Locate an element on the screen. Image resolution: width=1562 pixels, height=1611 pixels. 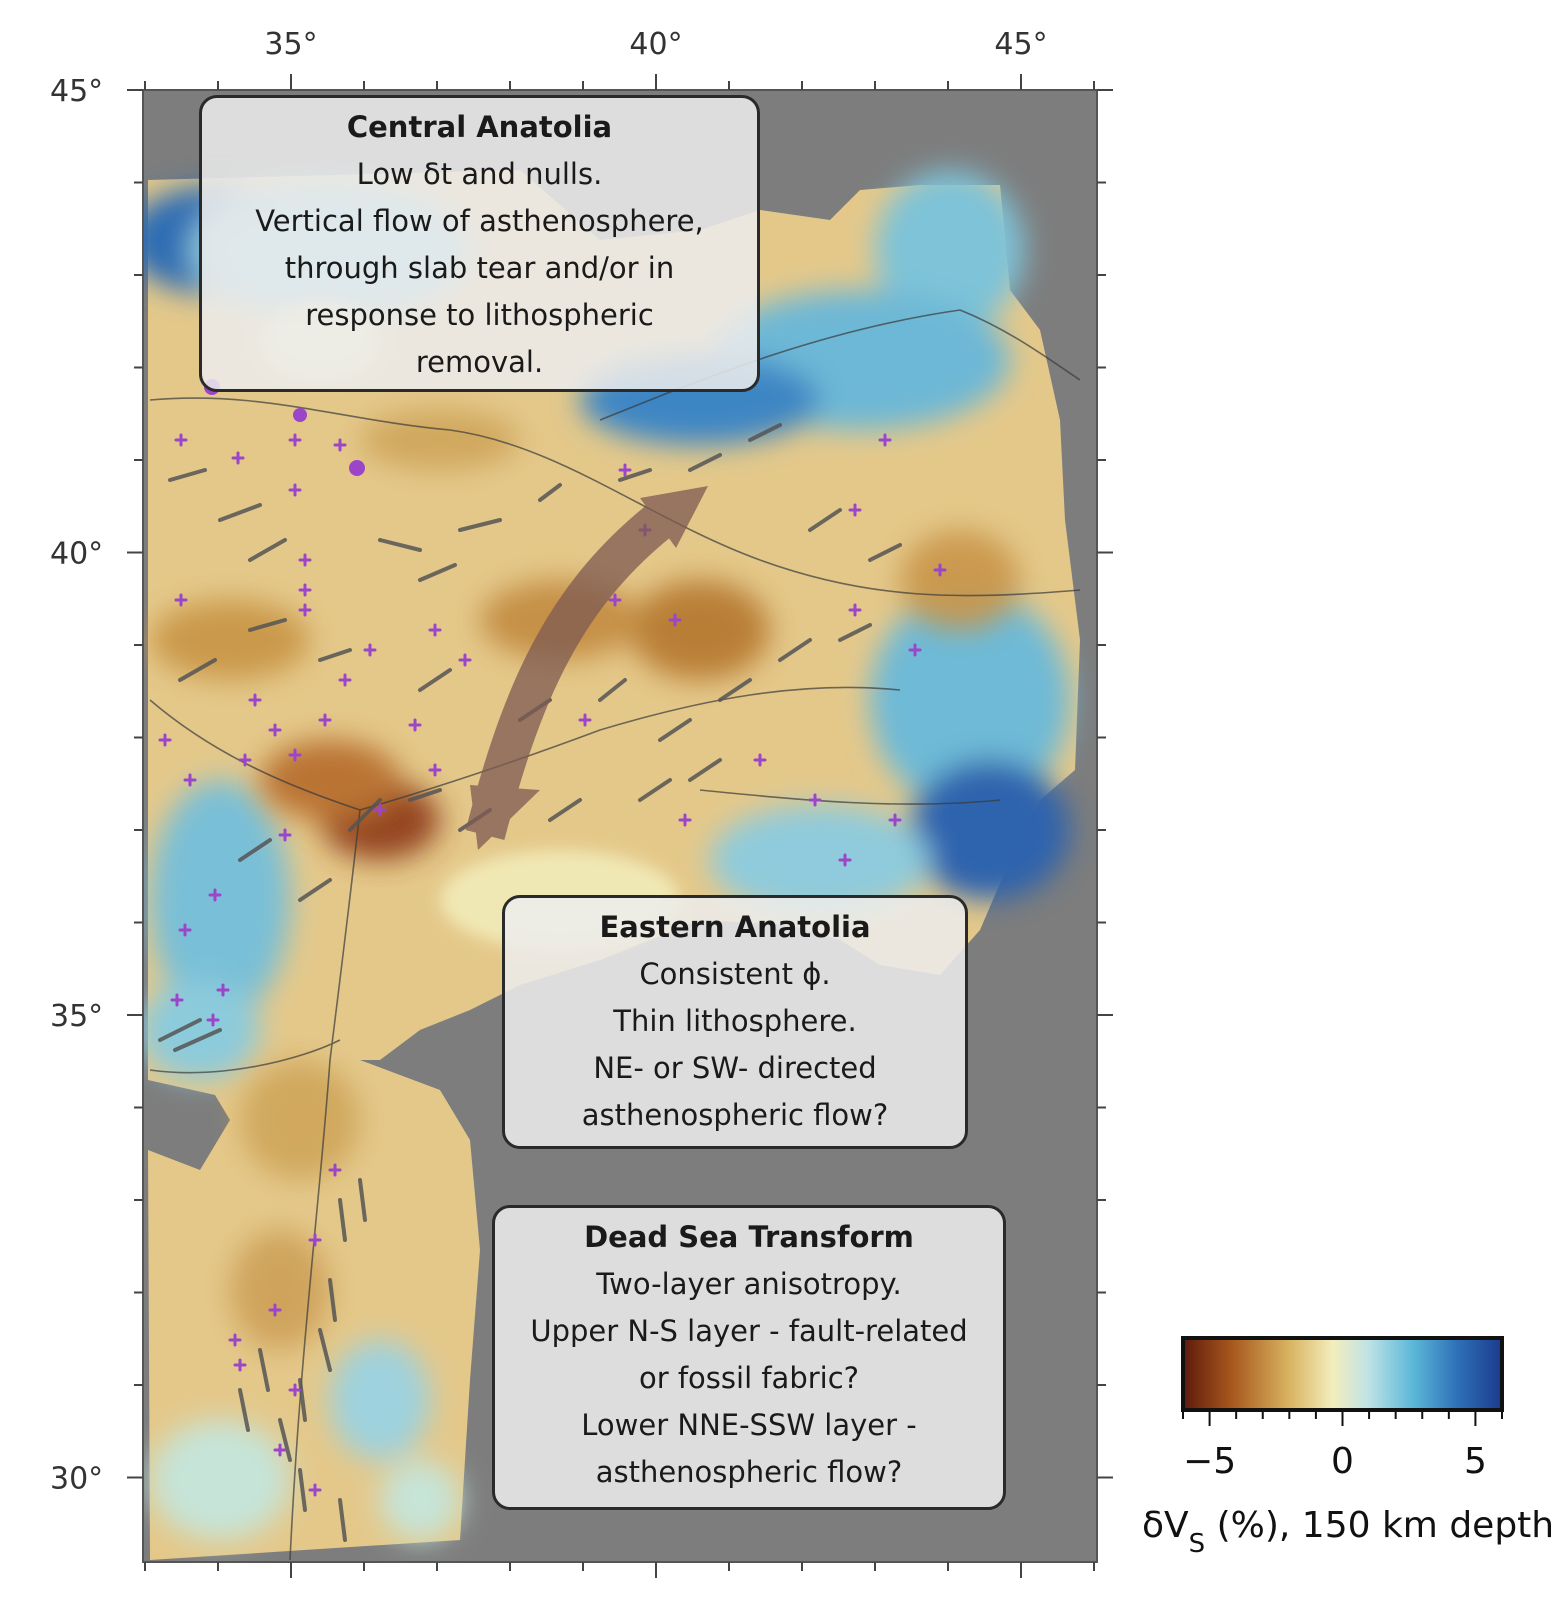
annotation-line: Low δt and nulls. is located at coordinates (479, 174).